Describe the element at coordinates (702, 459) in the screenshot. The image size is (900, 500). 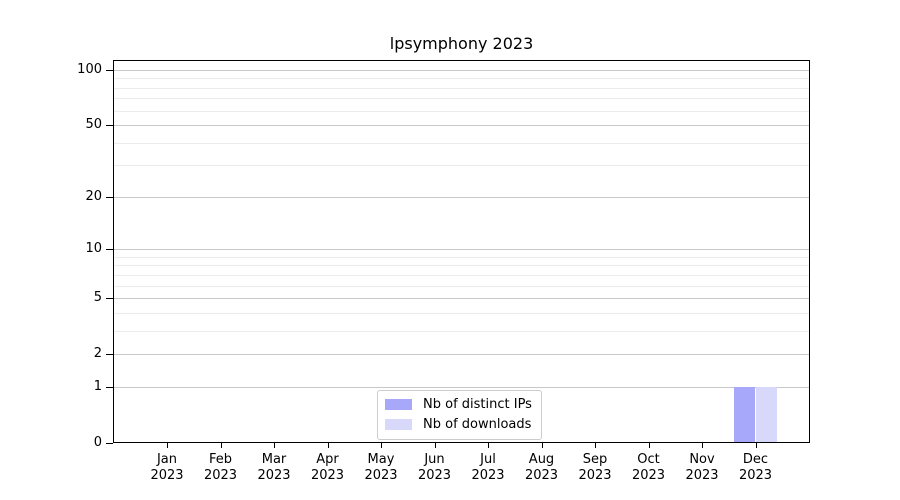
I see `x-tick-label-month: Nov` at that location.